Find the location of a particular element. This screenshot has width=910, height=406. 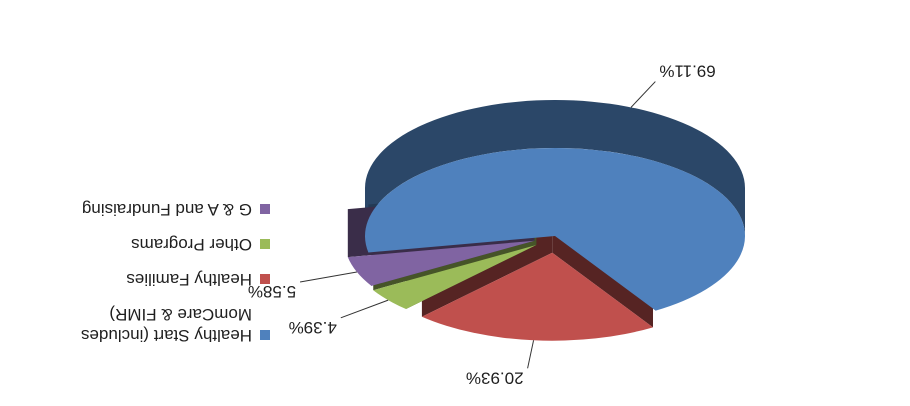

slice-side is located at coordinates (555, 168).